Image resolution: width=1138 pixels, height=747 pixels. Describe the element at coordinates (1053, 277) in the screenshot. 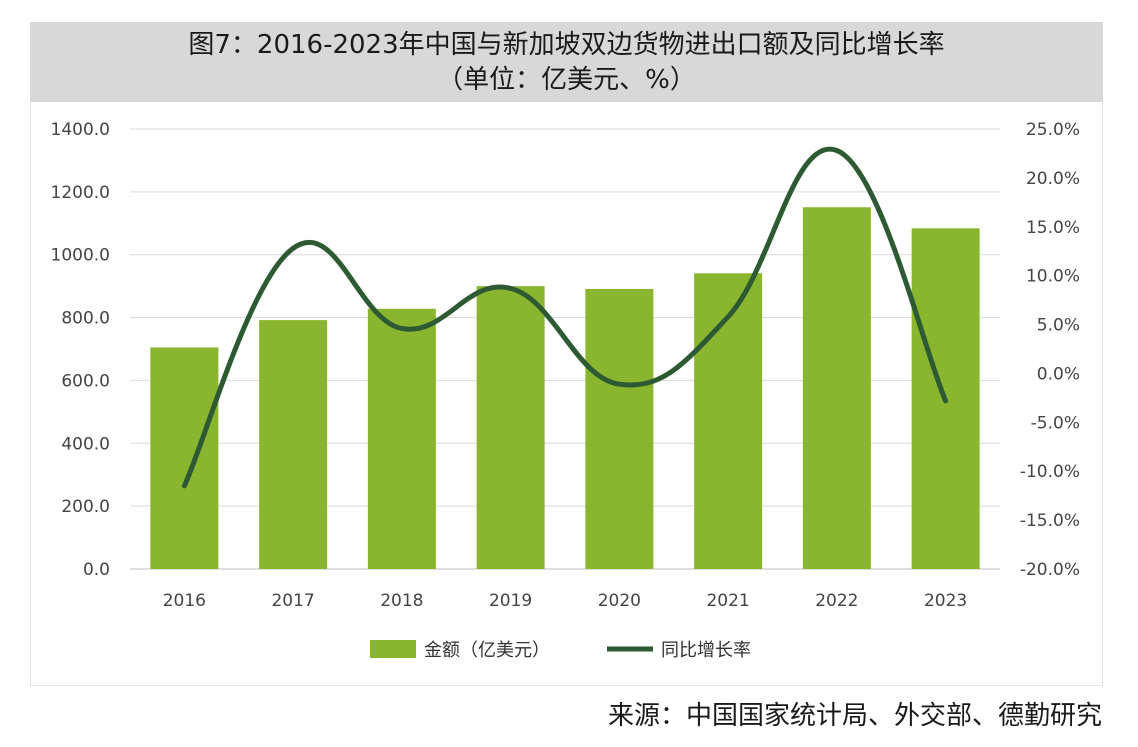

I see `y-right-tick-label: 10.0%` at that location.